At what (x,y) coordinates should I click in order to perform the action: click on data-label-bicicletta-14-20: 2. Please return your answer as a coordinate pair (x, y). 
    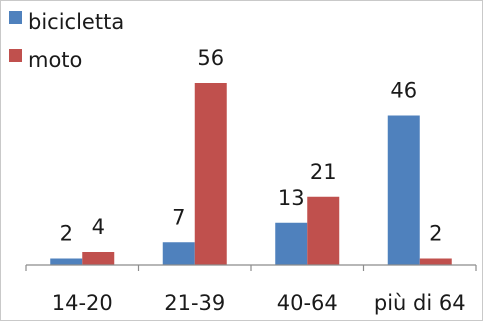
    Looking at the image, I should click on (66, 234).